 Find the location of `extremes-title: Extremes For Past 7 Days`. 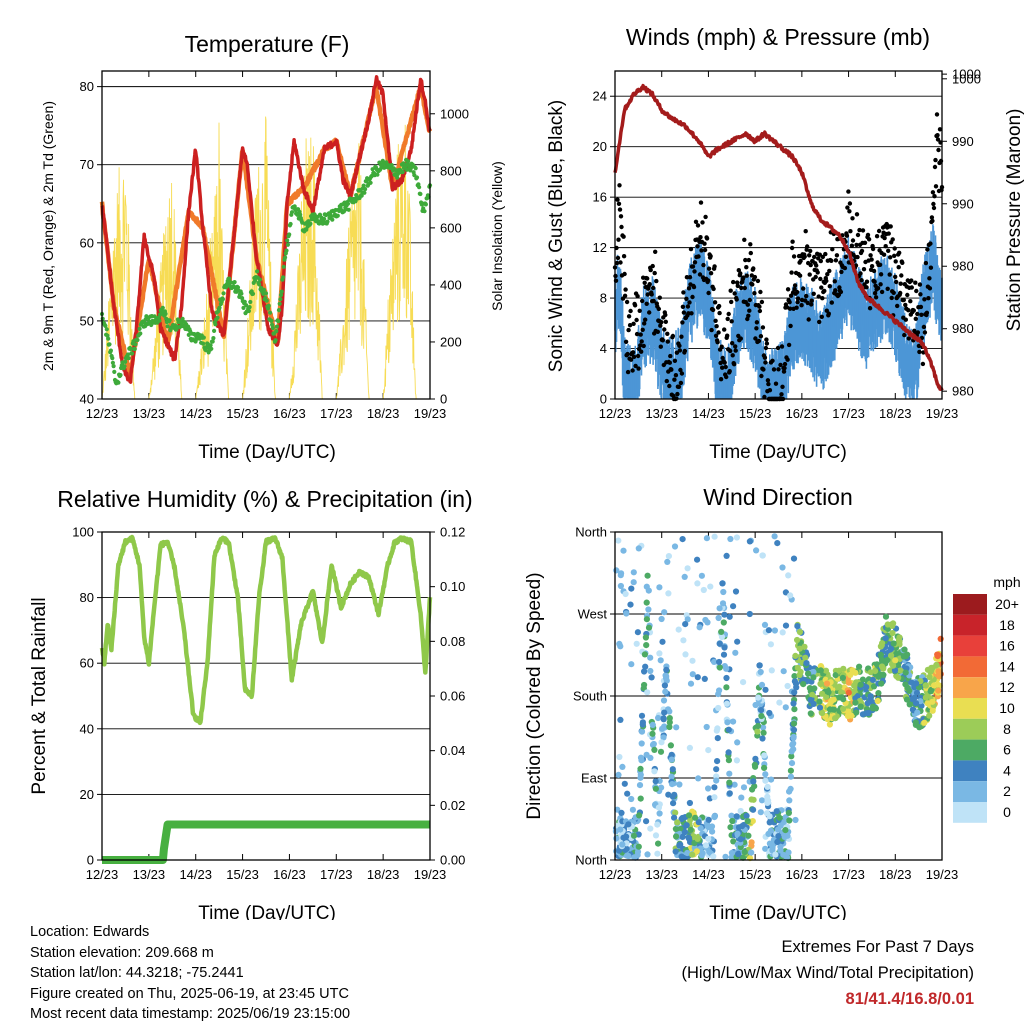

extremes-title: Extremes For Past 7 Days is located at coordinates (877, 947).